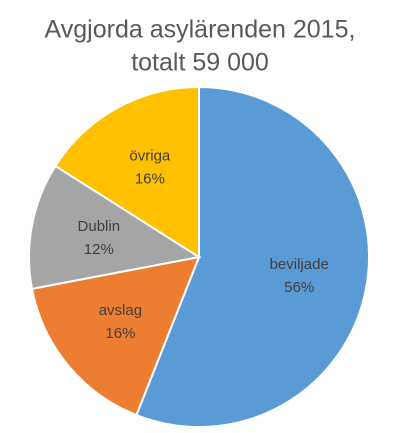  I want to click on value-label: 12%, so click(99, 249).